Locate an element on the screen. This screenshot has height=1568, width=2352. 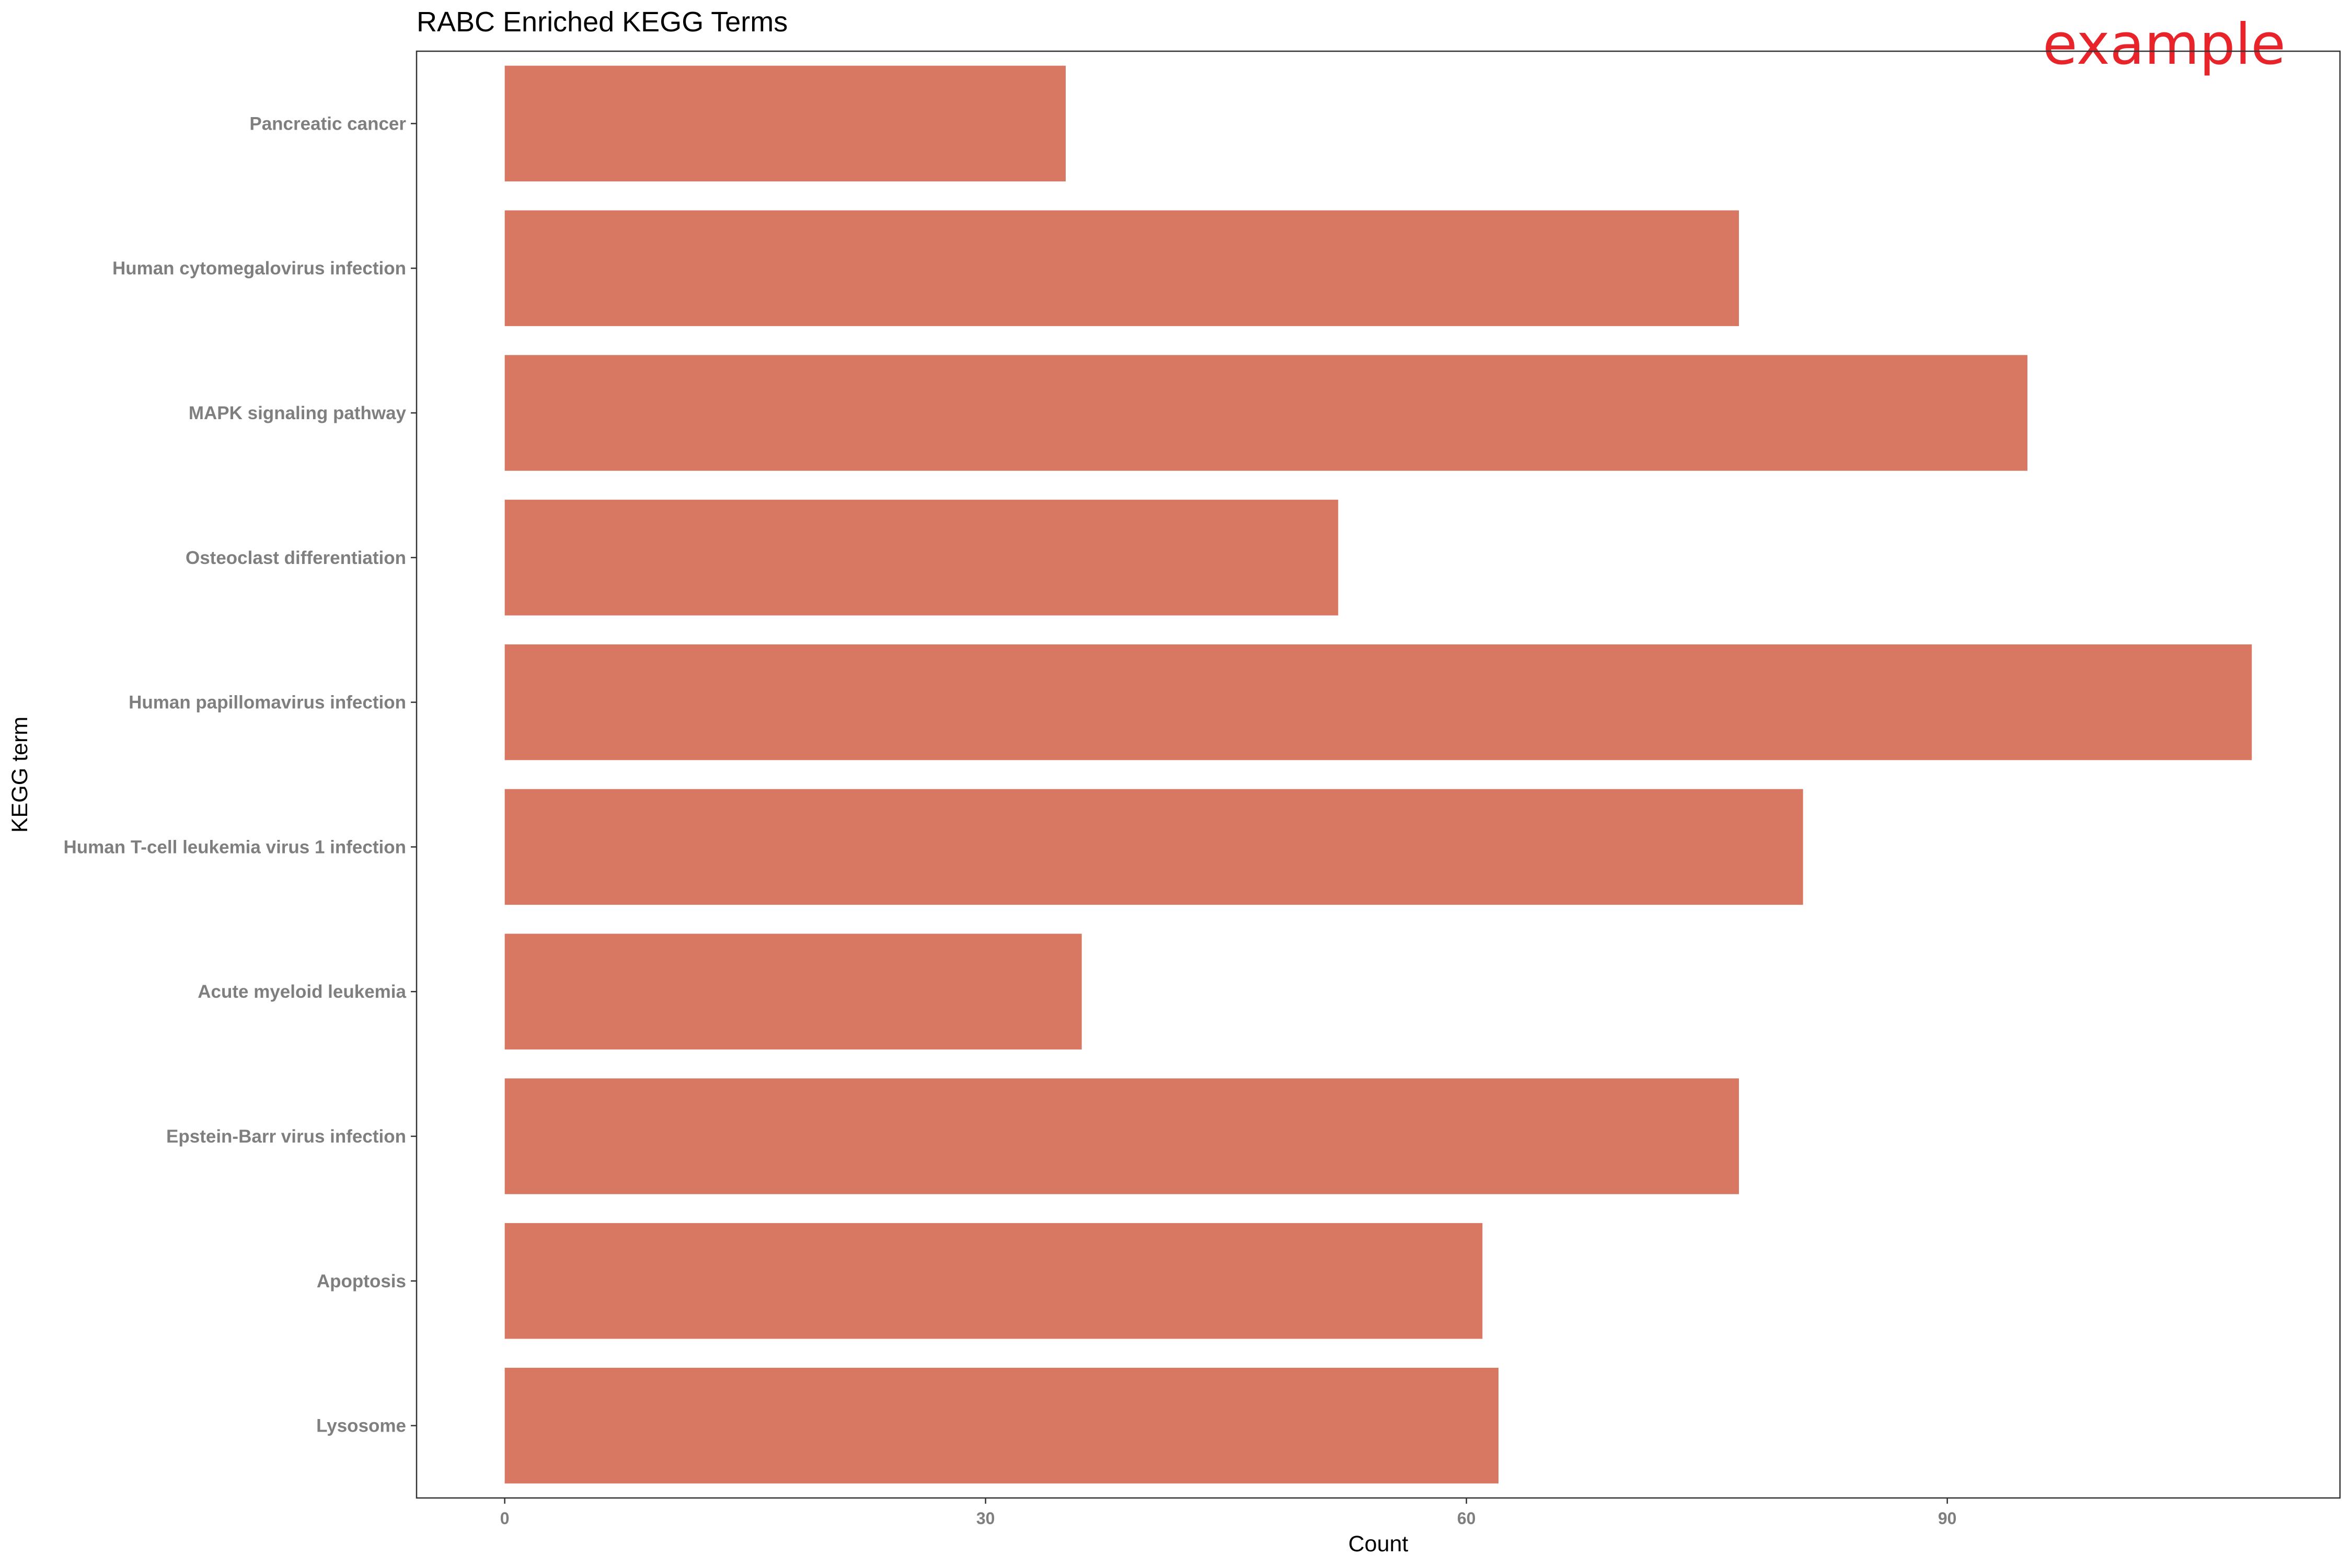
x-tick-label: 30 is located at coordinates (985, 1518).